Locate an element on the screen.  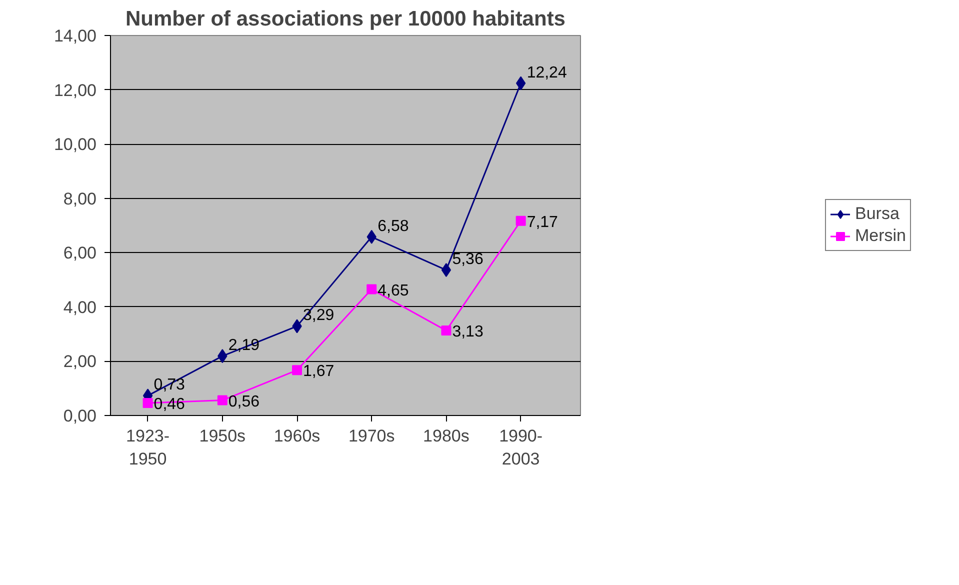
data-label: 6,58 is located at coordinates (393, 226).